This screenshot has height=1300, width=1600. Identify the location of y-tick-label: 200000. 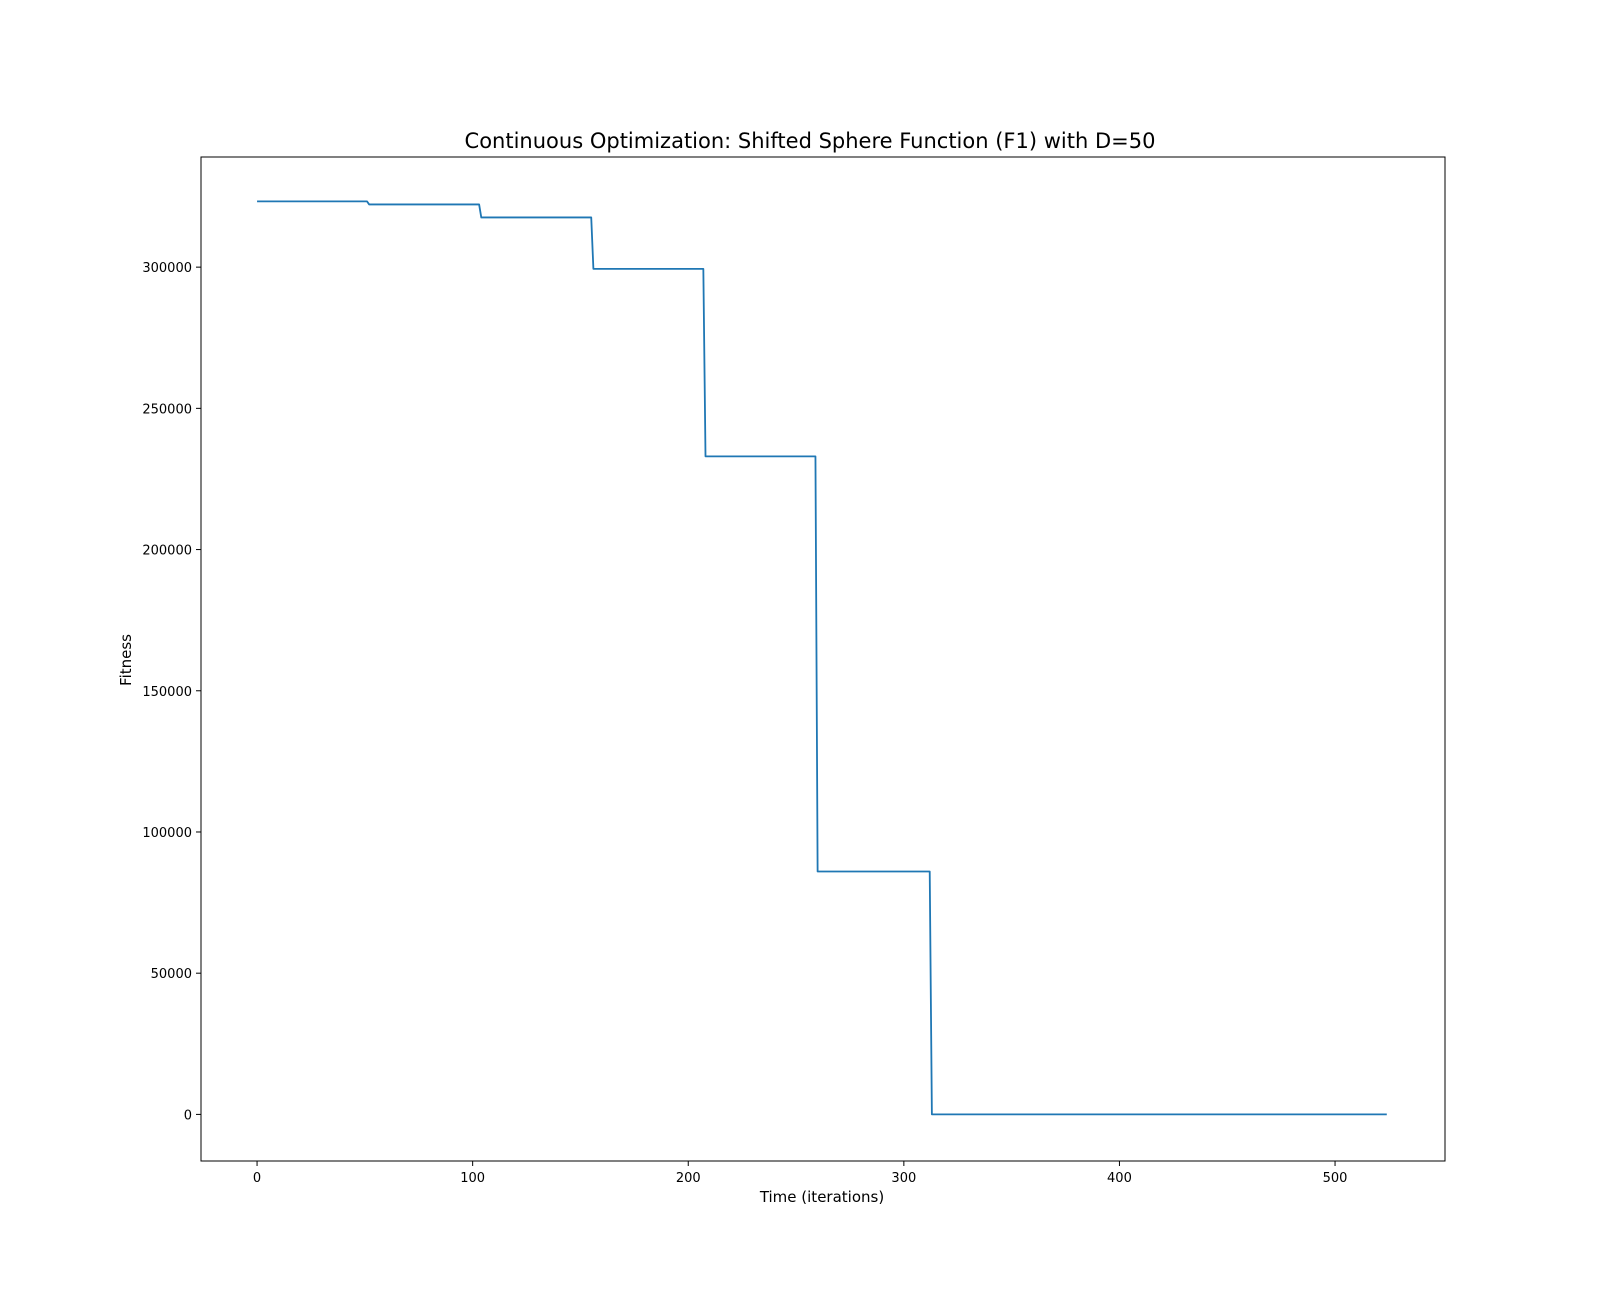
(167, 551).